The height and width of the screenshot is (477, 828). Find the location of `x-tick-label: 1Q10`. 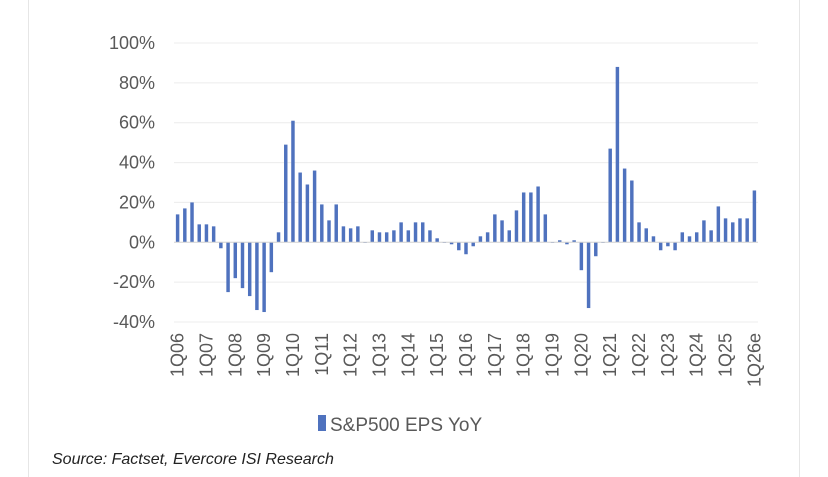

x-tick-label: 1Q10 is located at coordinates (293, 355).